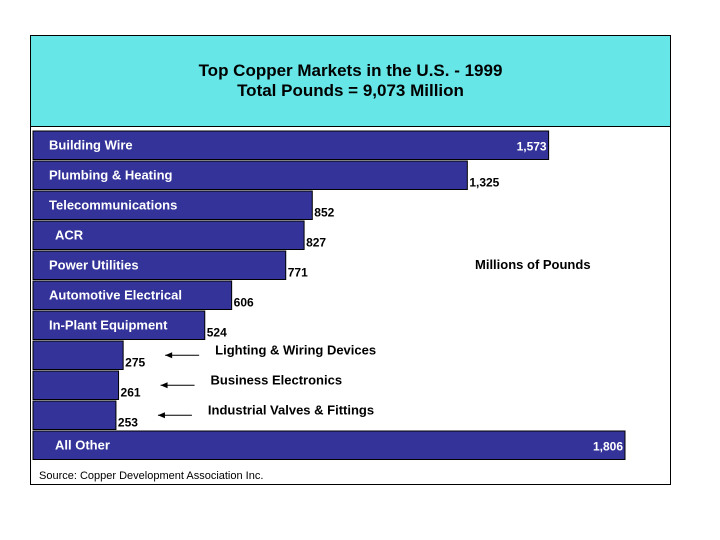 Image resolution: width=720 pixels, height=540 pixels. What do you see at coordinates (94, 264) in the screenshot?
I see `category-label: Power Utilities` at bounding box center [94, 264].